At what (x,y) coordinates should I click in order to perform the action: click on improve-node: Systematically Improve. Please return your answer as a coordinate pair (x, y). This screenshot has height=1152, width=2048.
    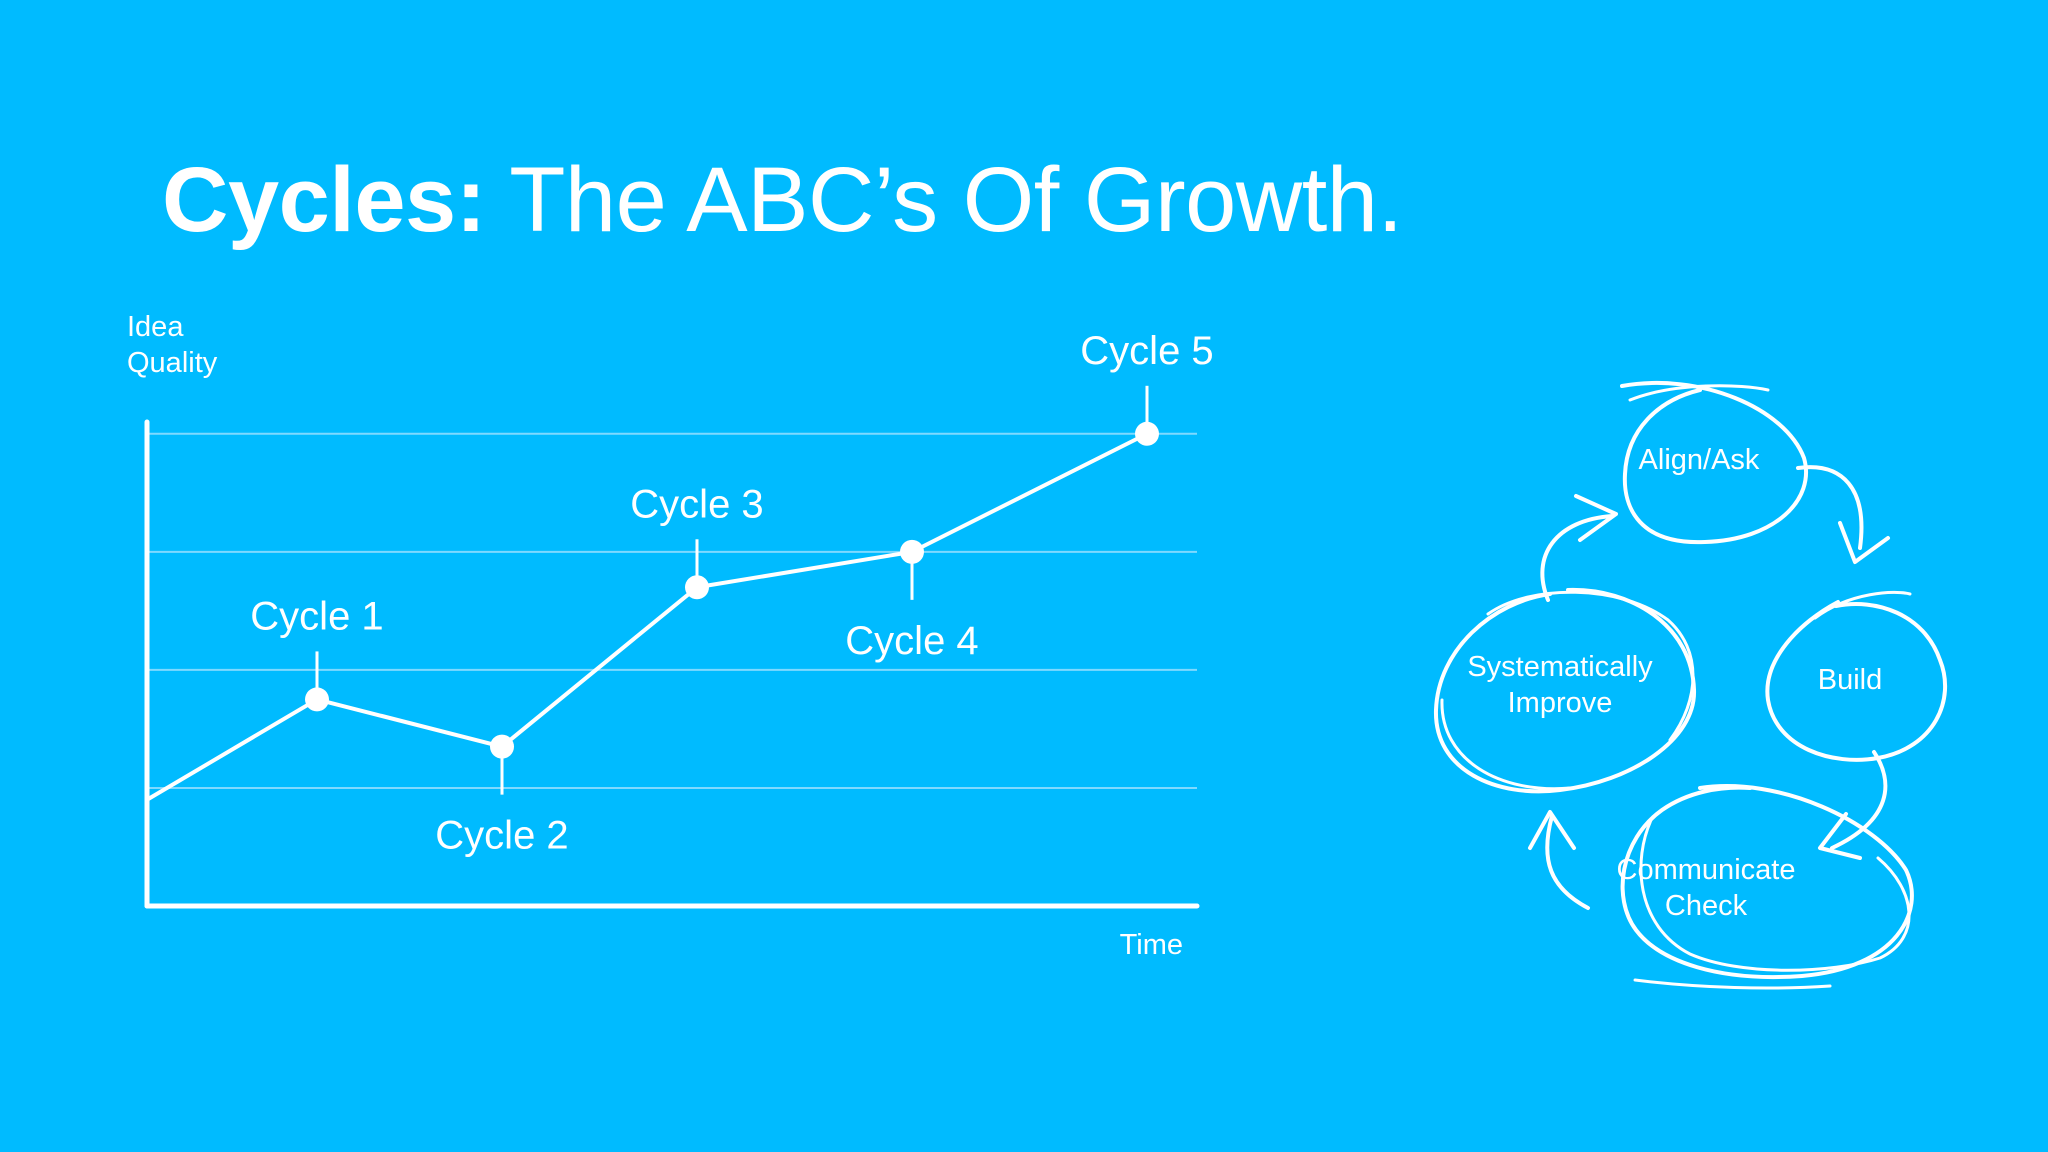
    Looking at the image, I should click on (1565, 690).